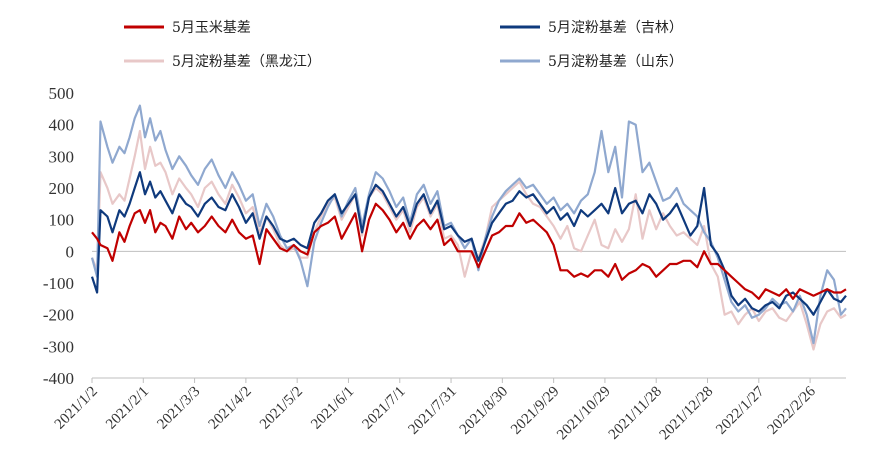 This screenshot has height=472, width=886. Describe the element at coordinates (58, 315) in the screenshot. I see `y-tick-label: -200` at that location.